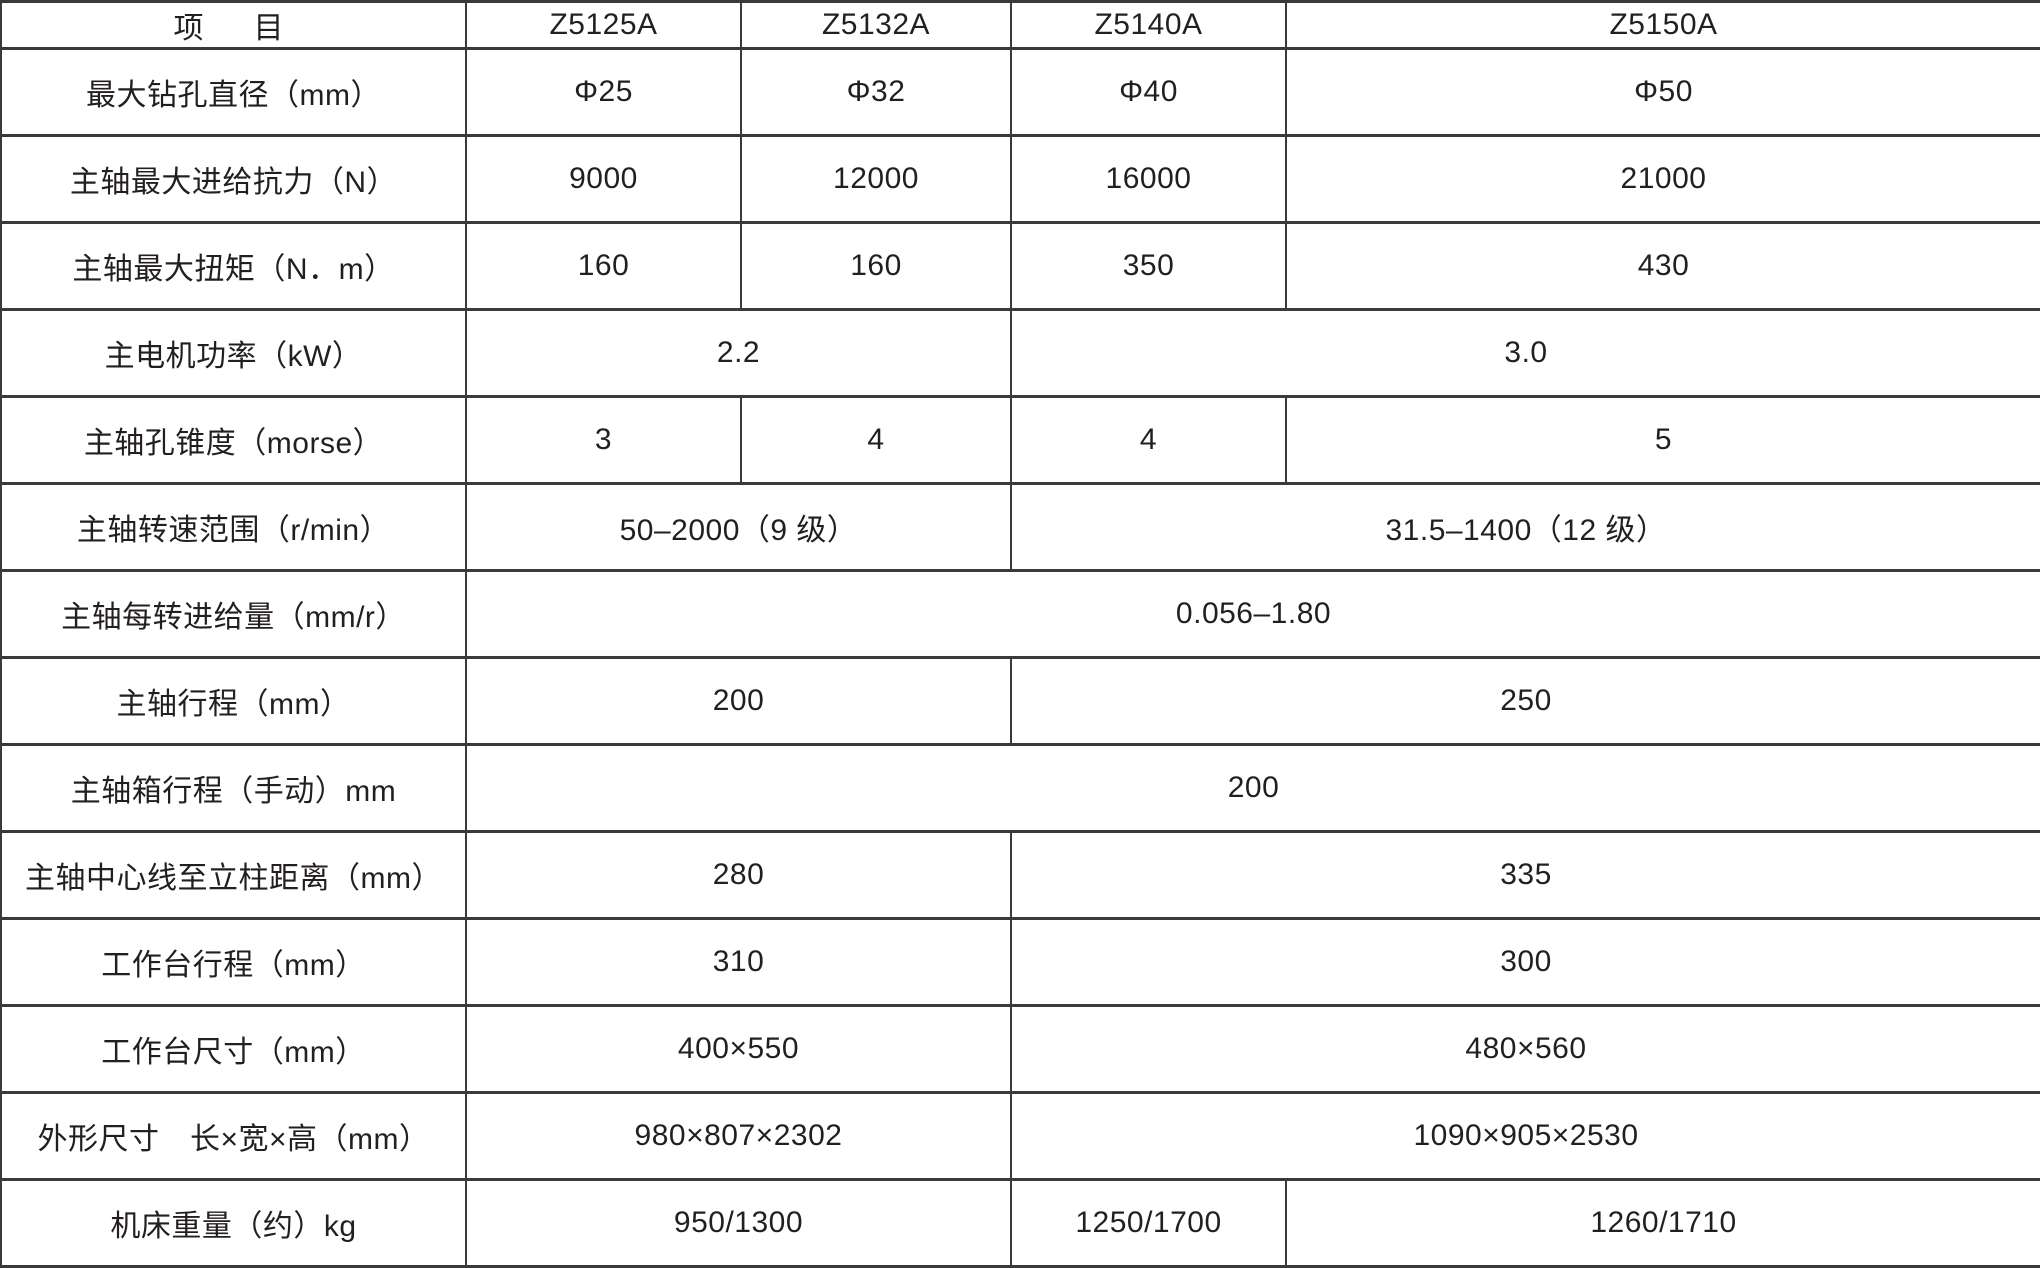 The width and height of the screenshot is (2040, 1268). What do you see at coordinates (233, 614) in the screenshot?
I see `row-label: 主轴每转进给量（mm/r）` at bounding box center [233, 614].